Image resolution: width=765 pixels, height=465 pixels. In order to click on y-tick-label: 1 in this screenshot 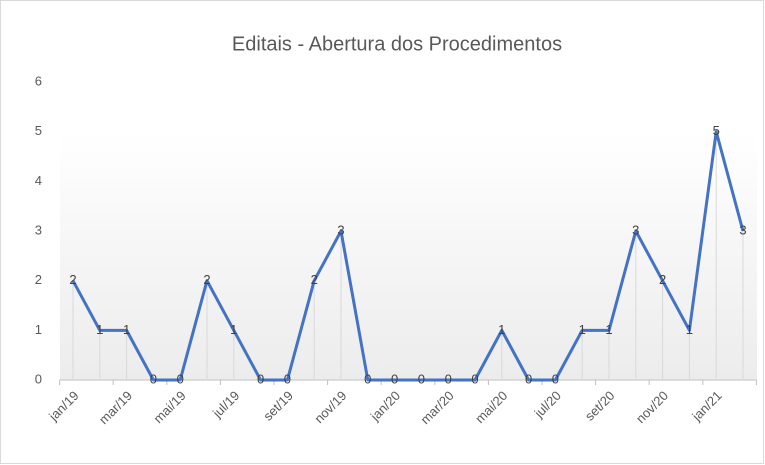, I will do `click(38, 329)`.